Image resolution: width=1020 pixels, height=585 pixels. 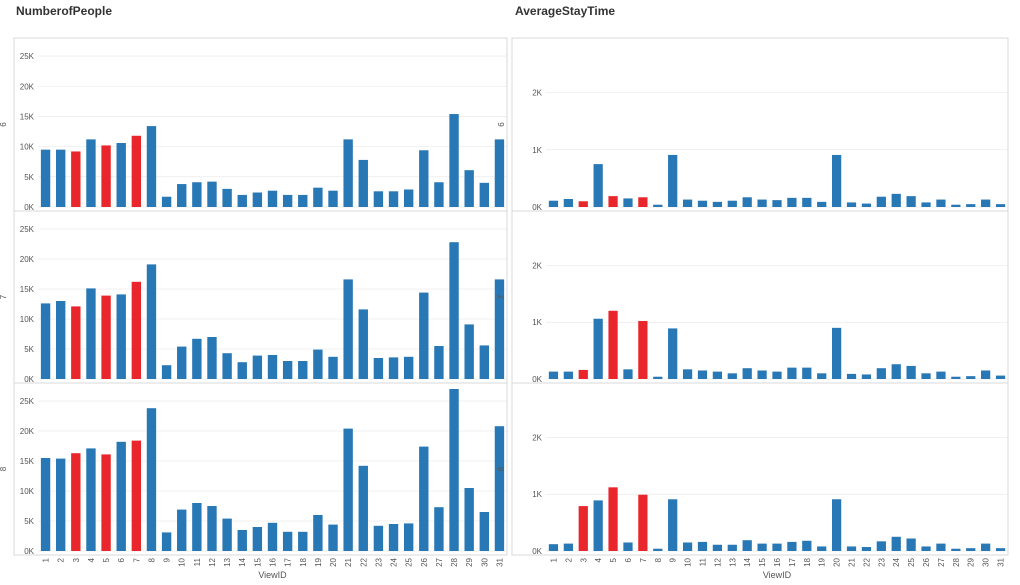 What do you see at coordinates (941, 561) in the screenshot?
I see `x-tick-label: 27` at bounding box center [941, 561].